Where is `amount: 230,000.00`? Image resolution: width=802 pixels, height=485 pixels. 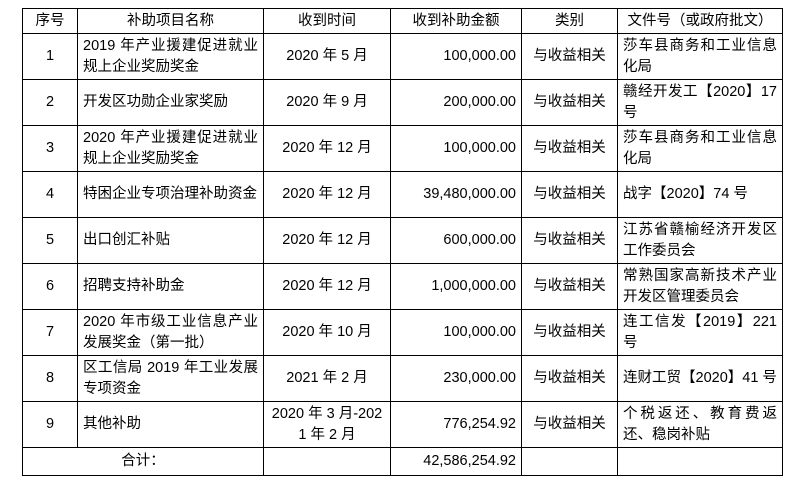 amount: 230,000.00 is located at coordinates (456, 378).